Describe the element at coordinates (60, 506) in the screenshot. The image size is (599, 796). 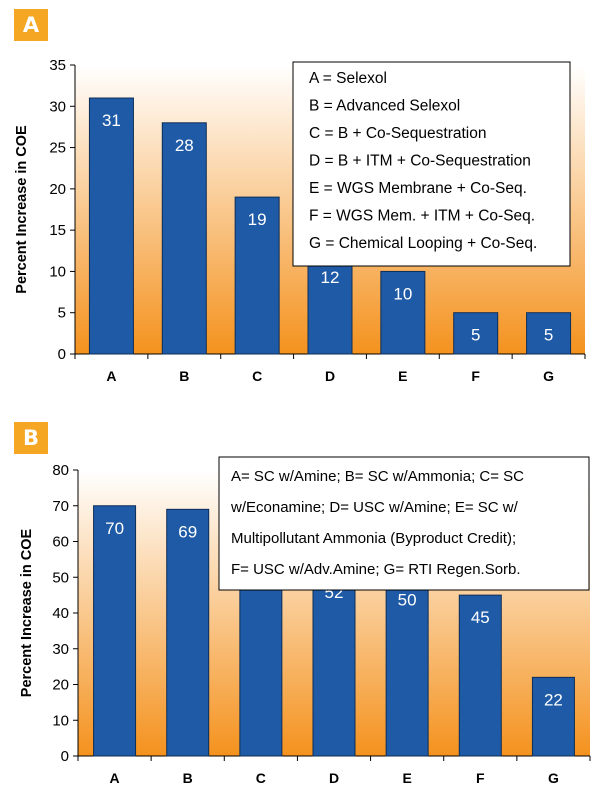
I see `chart-b-y-tick-label: 70` at that location.